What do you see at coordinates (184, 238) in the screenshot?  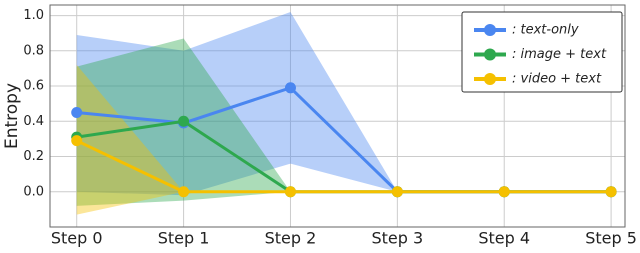 I see `x-tick-label: Step 1` at bounding box center [184, 238].